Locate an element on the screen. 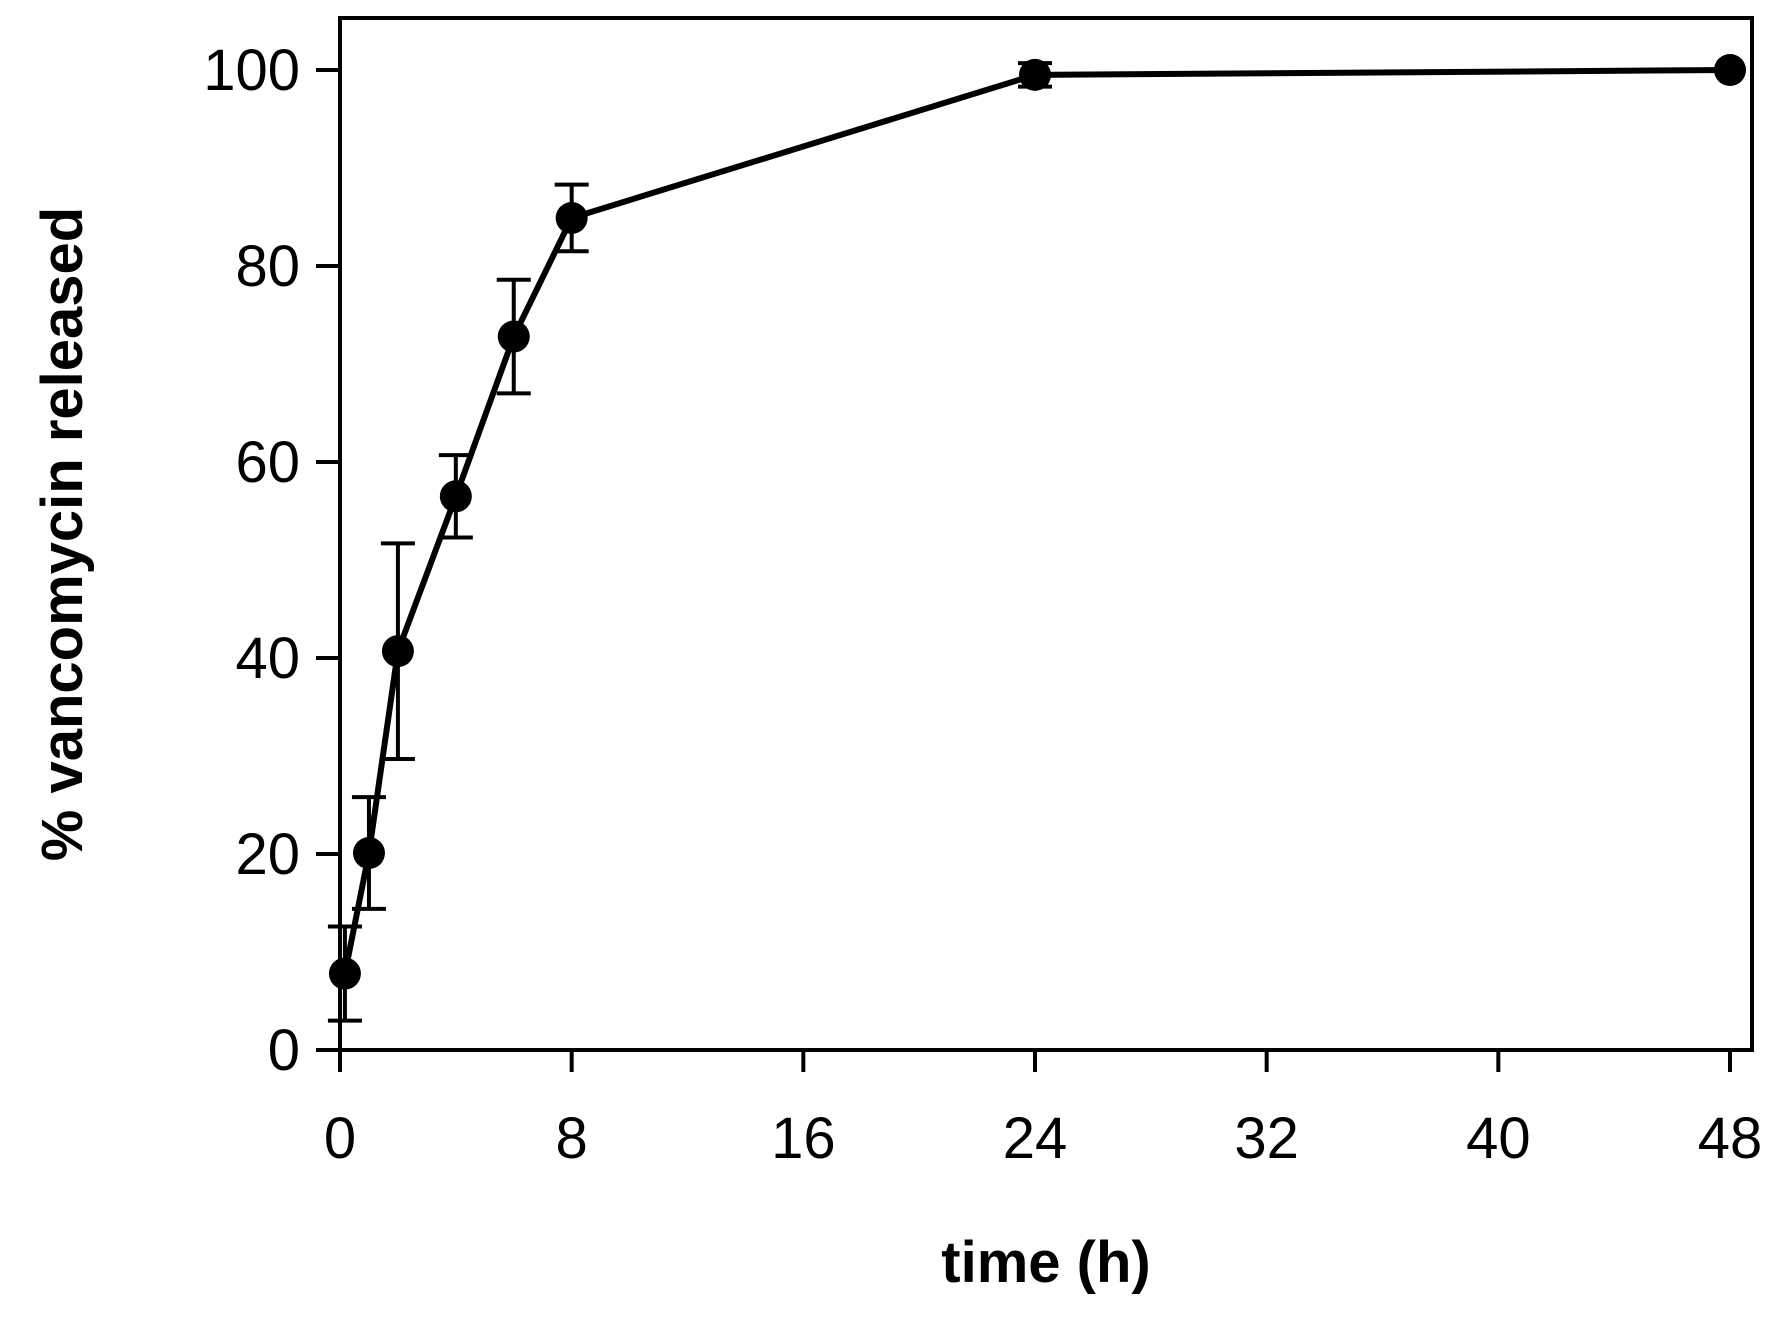 This screenshot has width=1775, height=1326. x-tick-label: 16 is located at coordinates (803, 1138).